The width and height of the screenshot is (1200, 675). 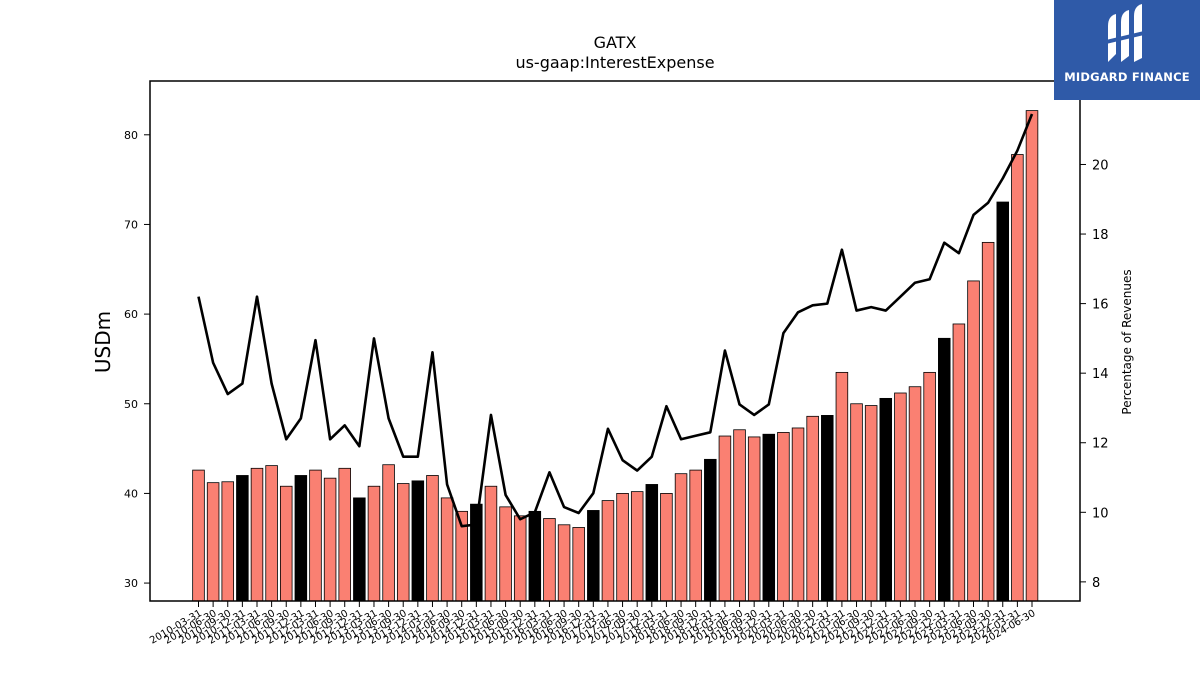 What do you see at coordinates (1096, 583) in the screenshot?
I see `y2-tick-label: 8` at bounding box center [1096, 583].